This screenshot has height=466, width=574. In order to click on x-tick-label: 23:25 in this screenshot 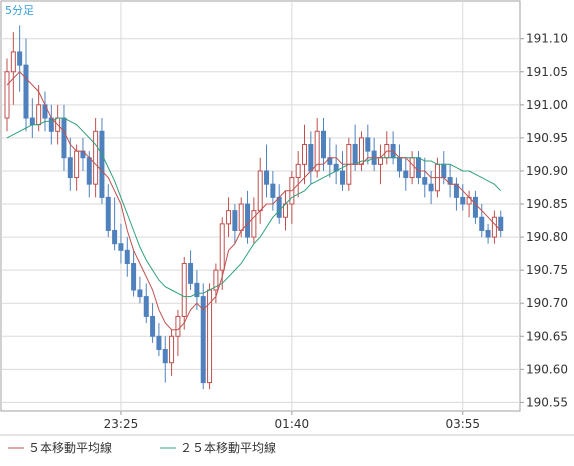, I will do `click(121, 424)`.